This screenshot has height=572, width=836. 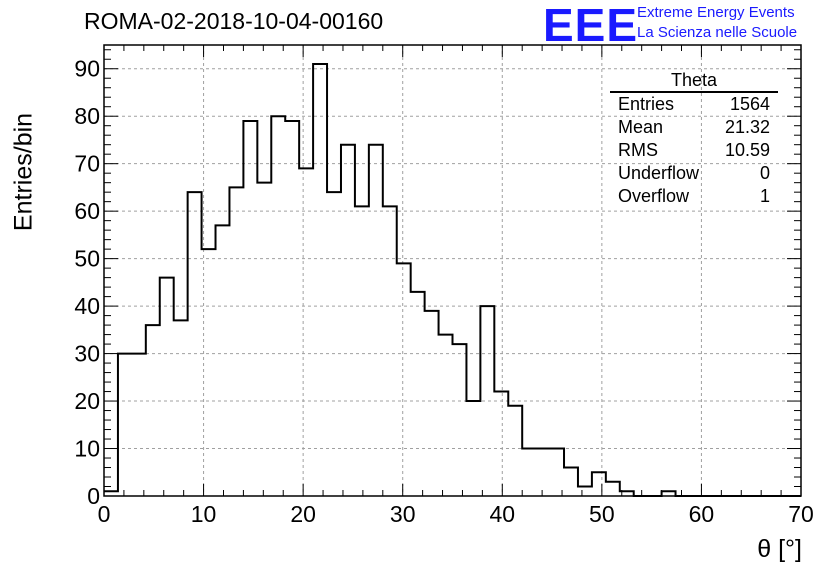 What do you see at coordinates (502, 514) in the screenshot?
I see `x-tick-label: 40` at bounding box center [502, 514].